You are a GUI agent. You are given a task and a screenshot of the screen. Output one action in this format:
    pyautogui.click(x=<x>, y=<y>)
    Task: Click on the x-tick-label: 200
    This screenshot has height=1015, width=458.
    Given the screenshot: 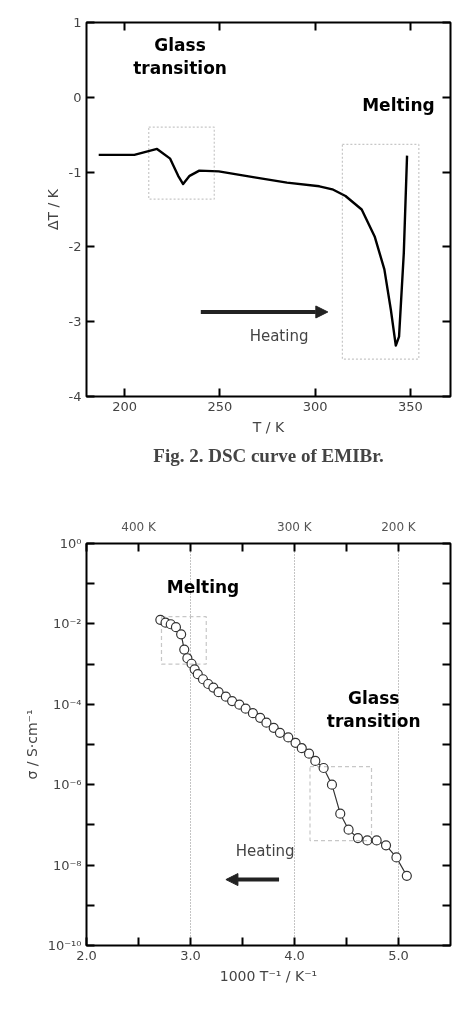 What is the action you would take?
    pyautogui.click(x=125, y=406)
    